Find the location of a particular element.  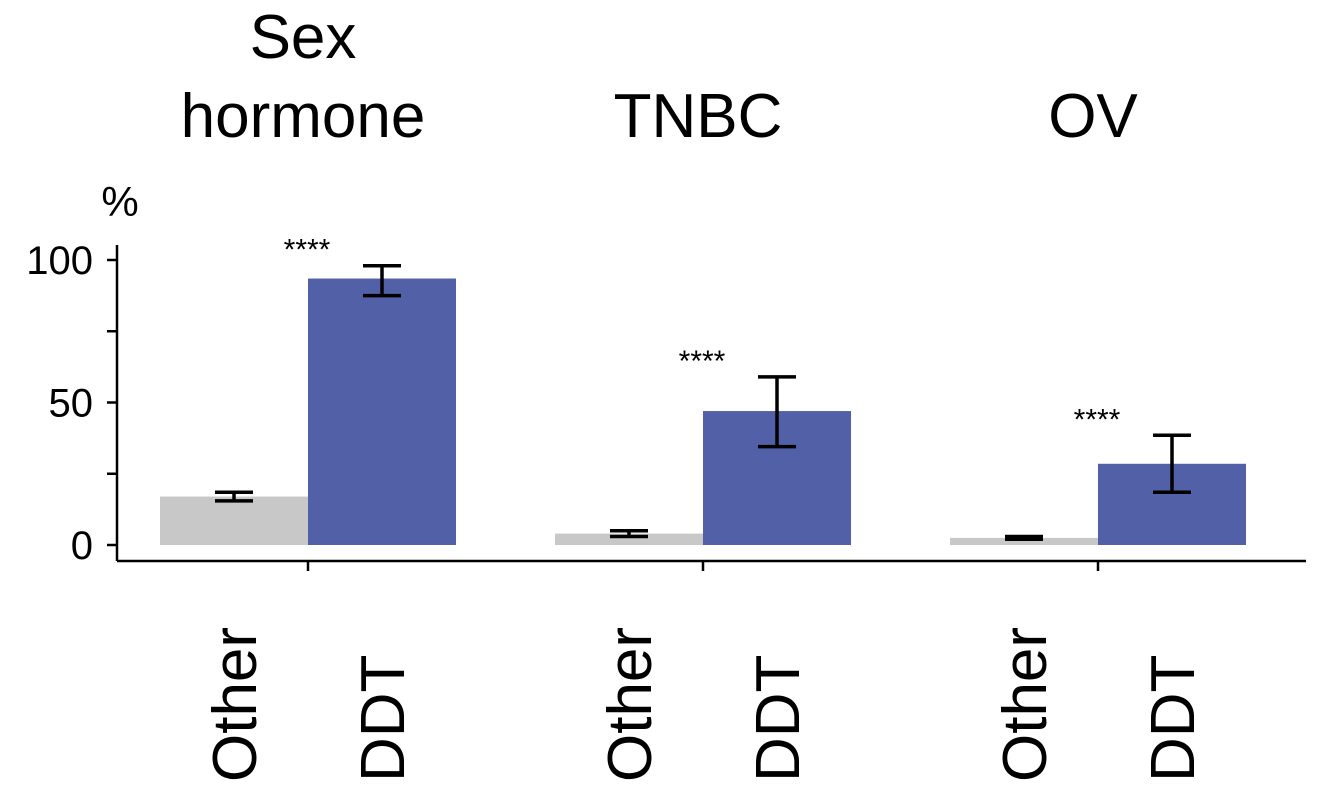

y-axis-unit: % is located at coordinates (119, 201).